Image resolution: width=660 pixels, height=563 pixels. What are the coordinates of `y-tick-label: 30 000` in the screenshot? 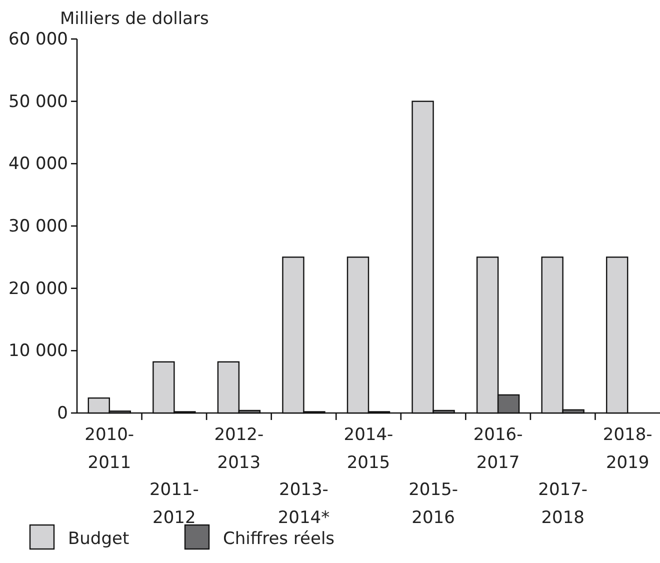 It's located at (38, 226).